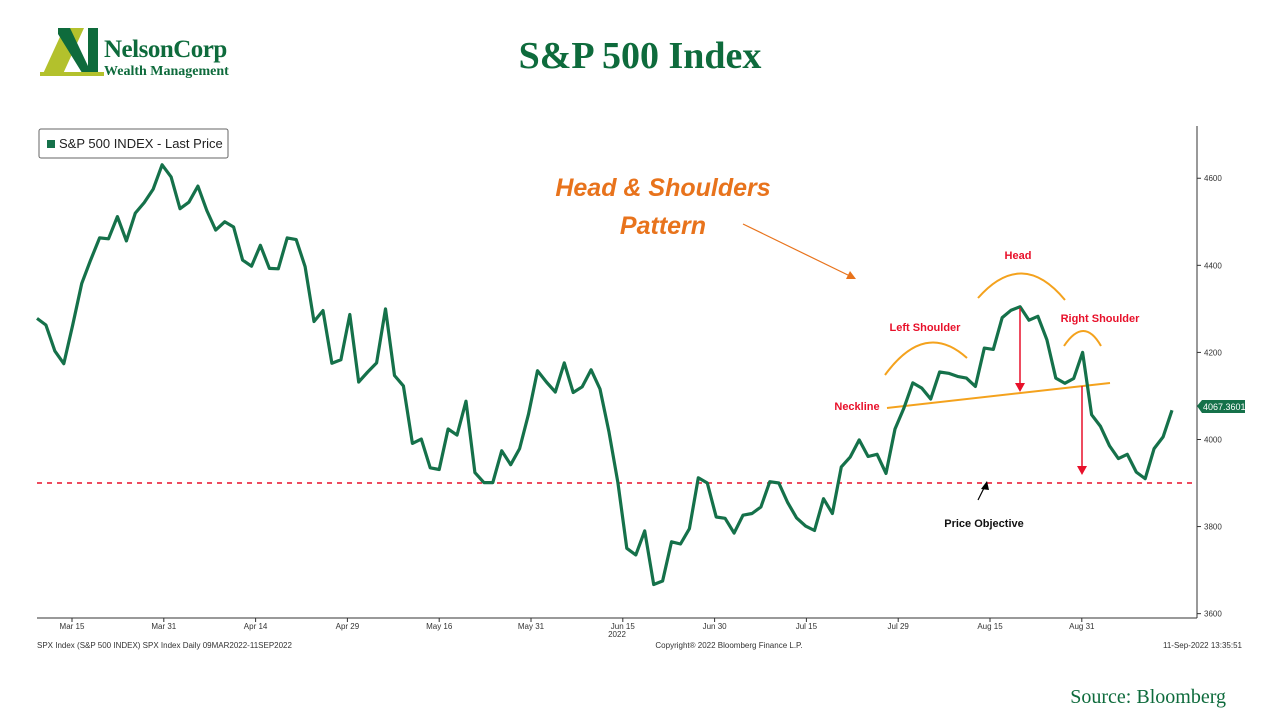  Describe the element at coordinates (715, 626) in the screenshot. I see `x-tick-label: Jun 30` at that location.